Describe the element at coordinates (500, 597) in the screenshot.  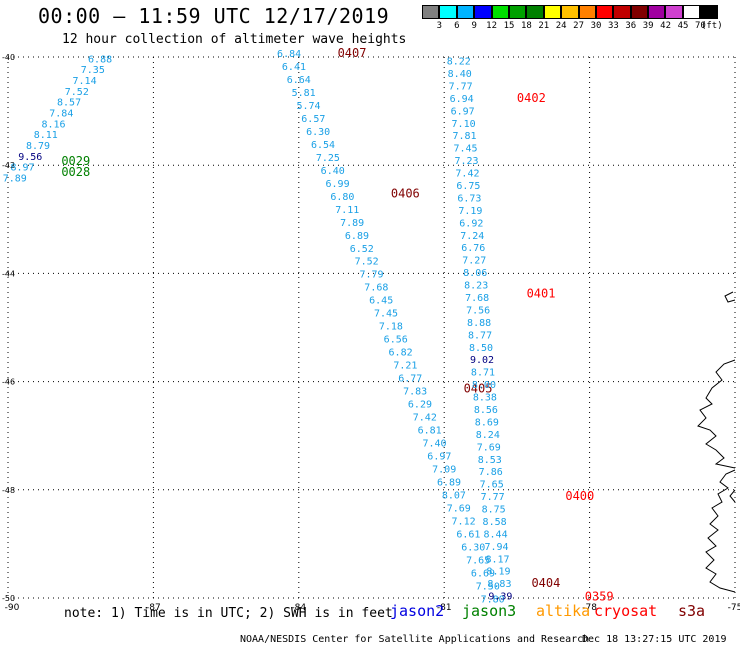
I see `swh-value: 9.39` at that location.